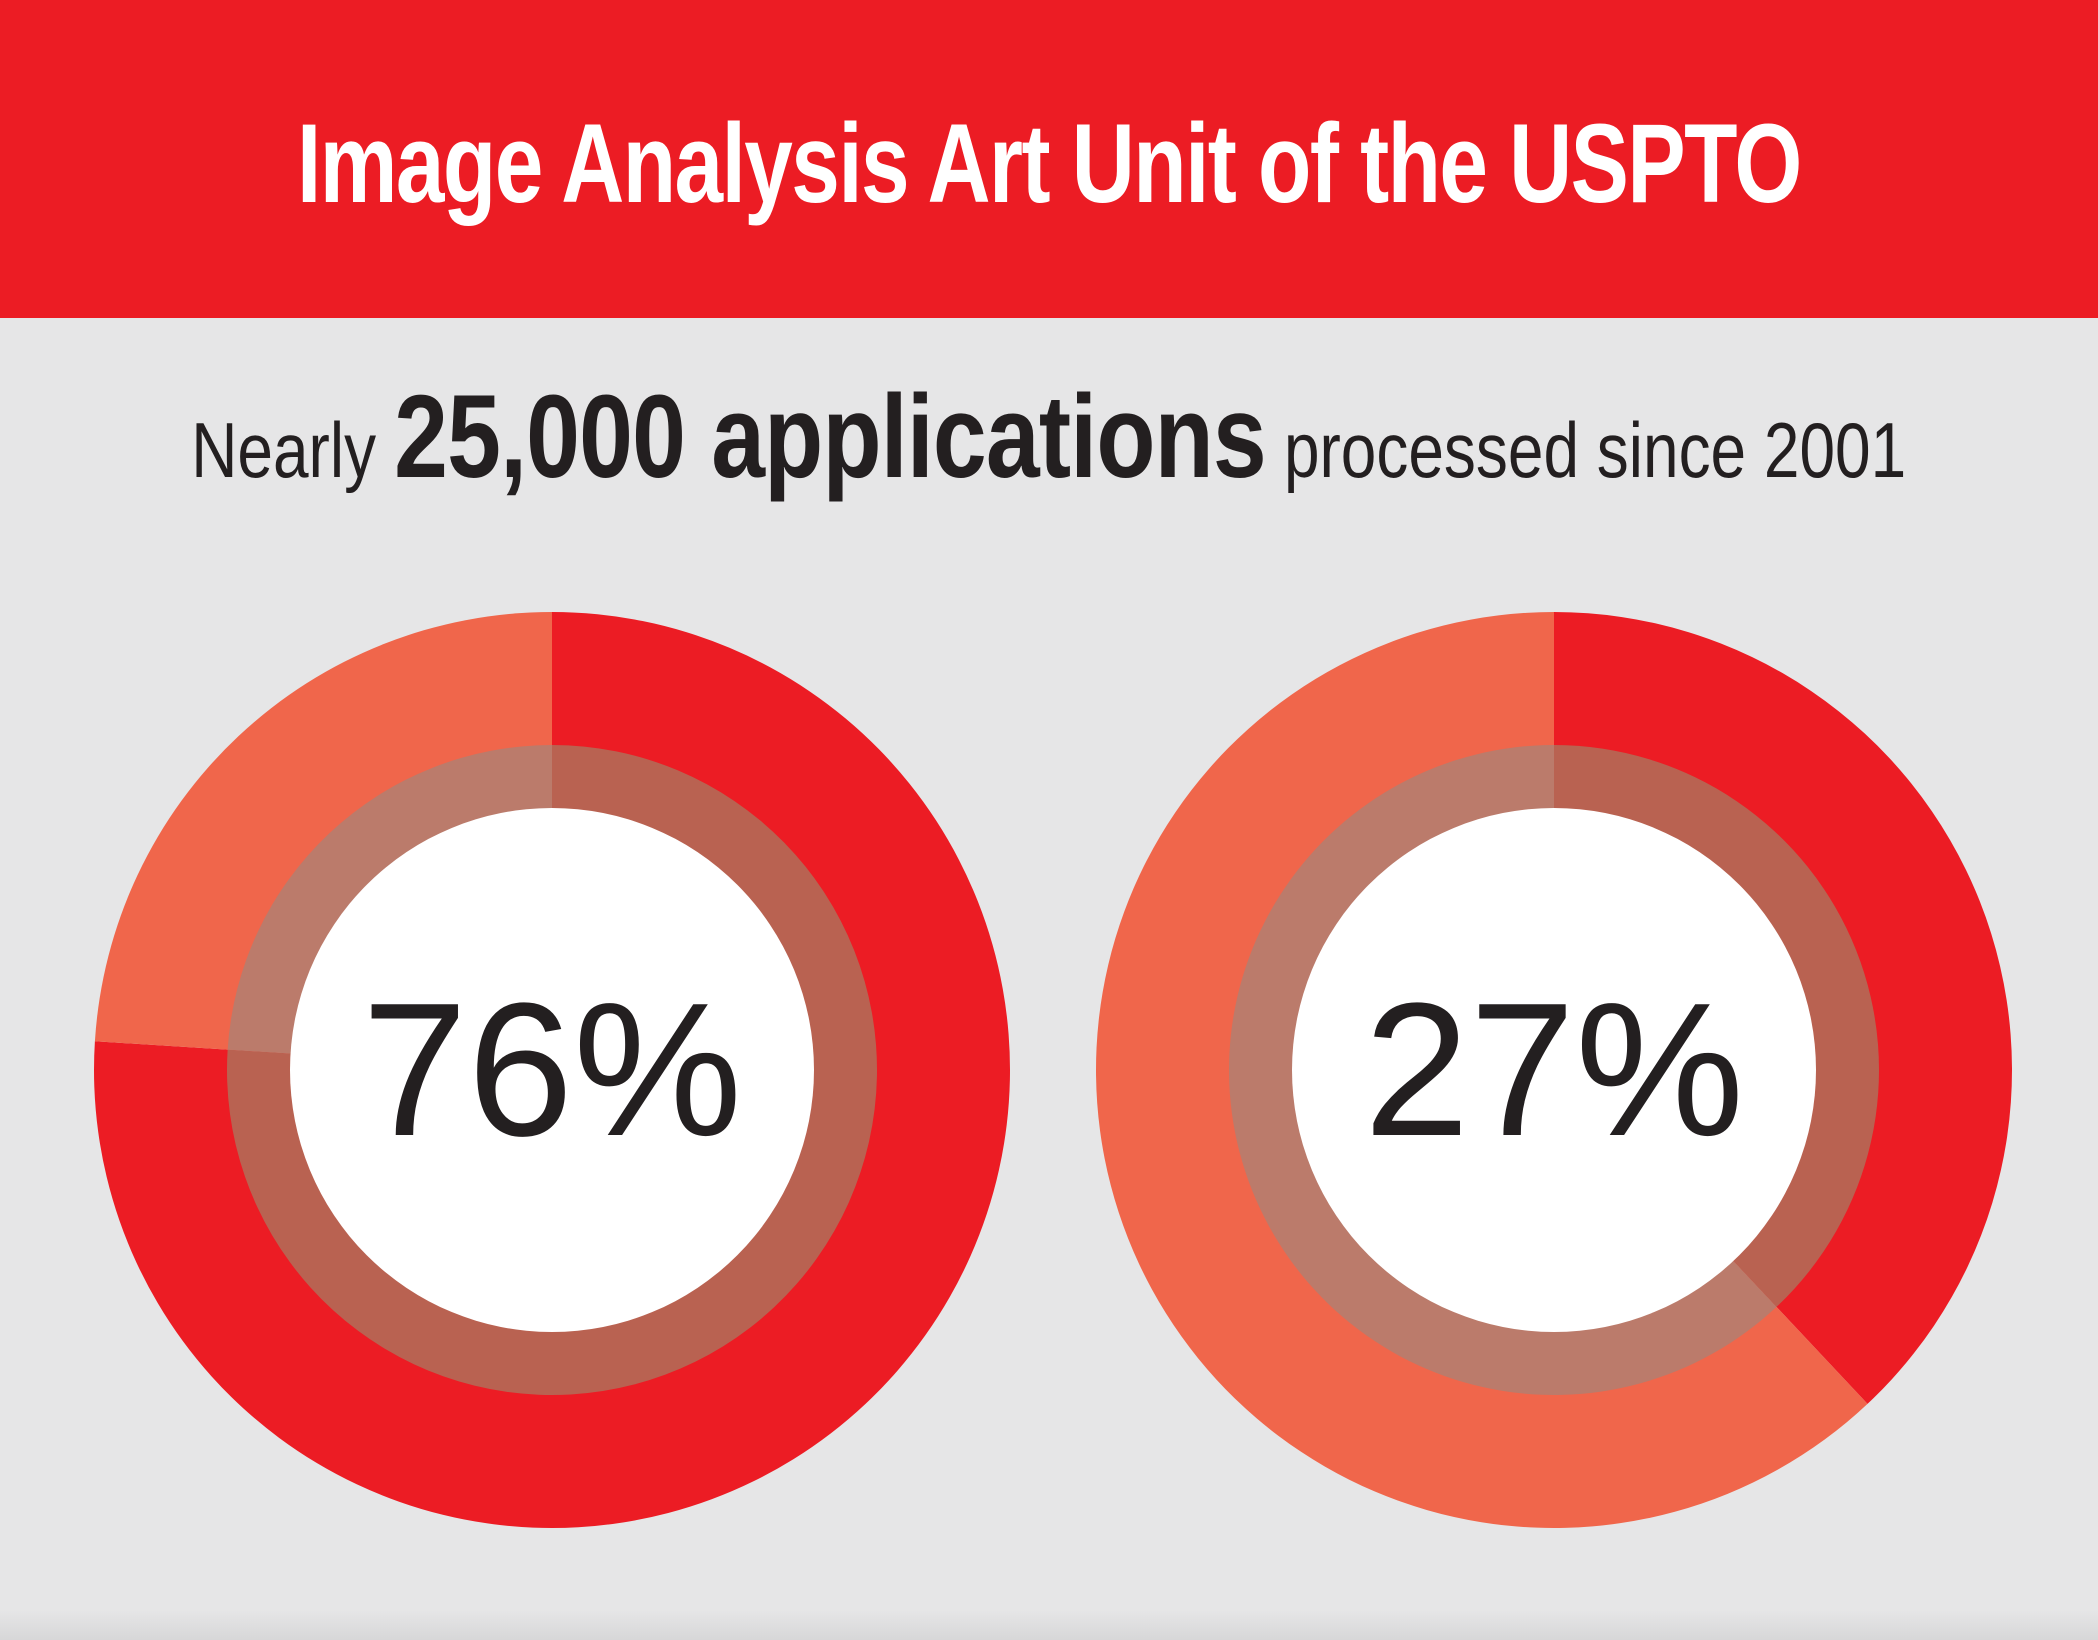  Describe the element at coordinates (284, 450) in the screenshot. I see `subtitle-lead: Nearly` at that location.